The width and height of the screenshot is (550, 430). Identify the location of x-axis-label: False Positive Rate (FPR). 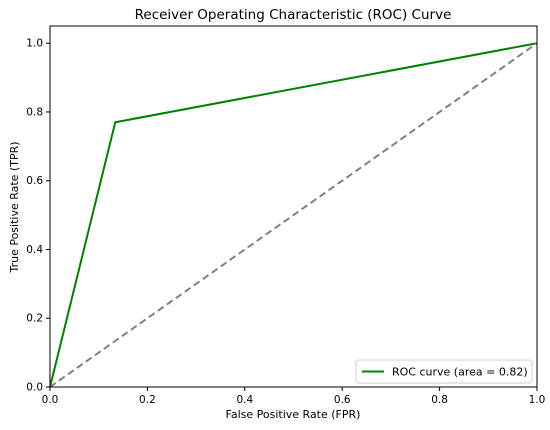
(293, 414).